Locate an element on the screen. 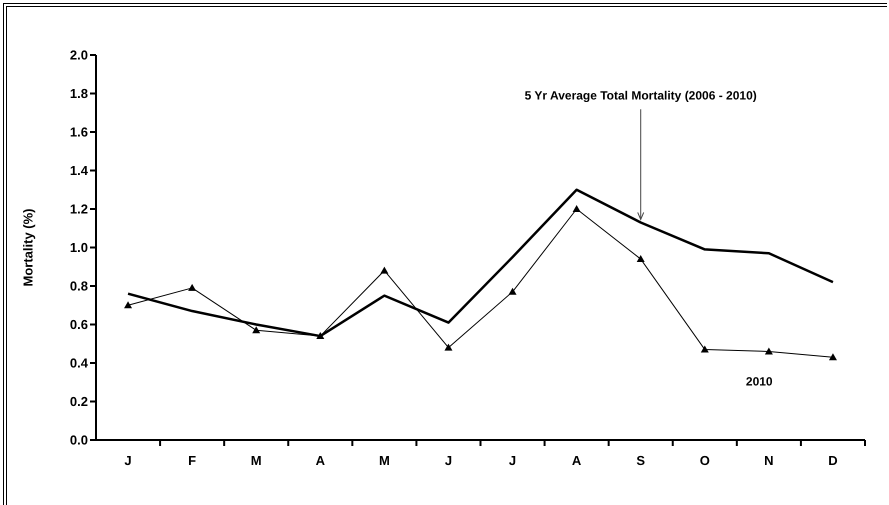 This screenshot has height=505, width=889. y-tick-label: 2.0 is located at coordinates (79, 55).